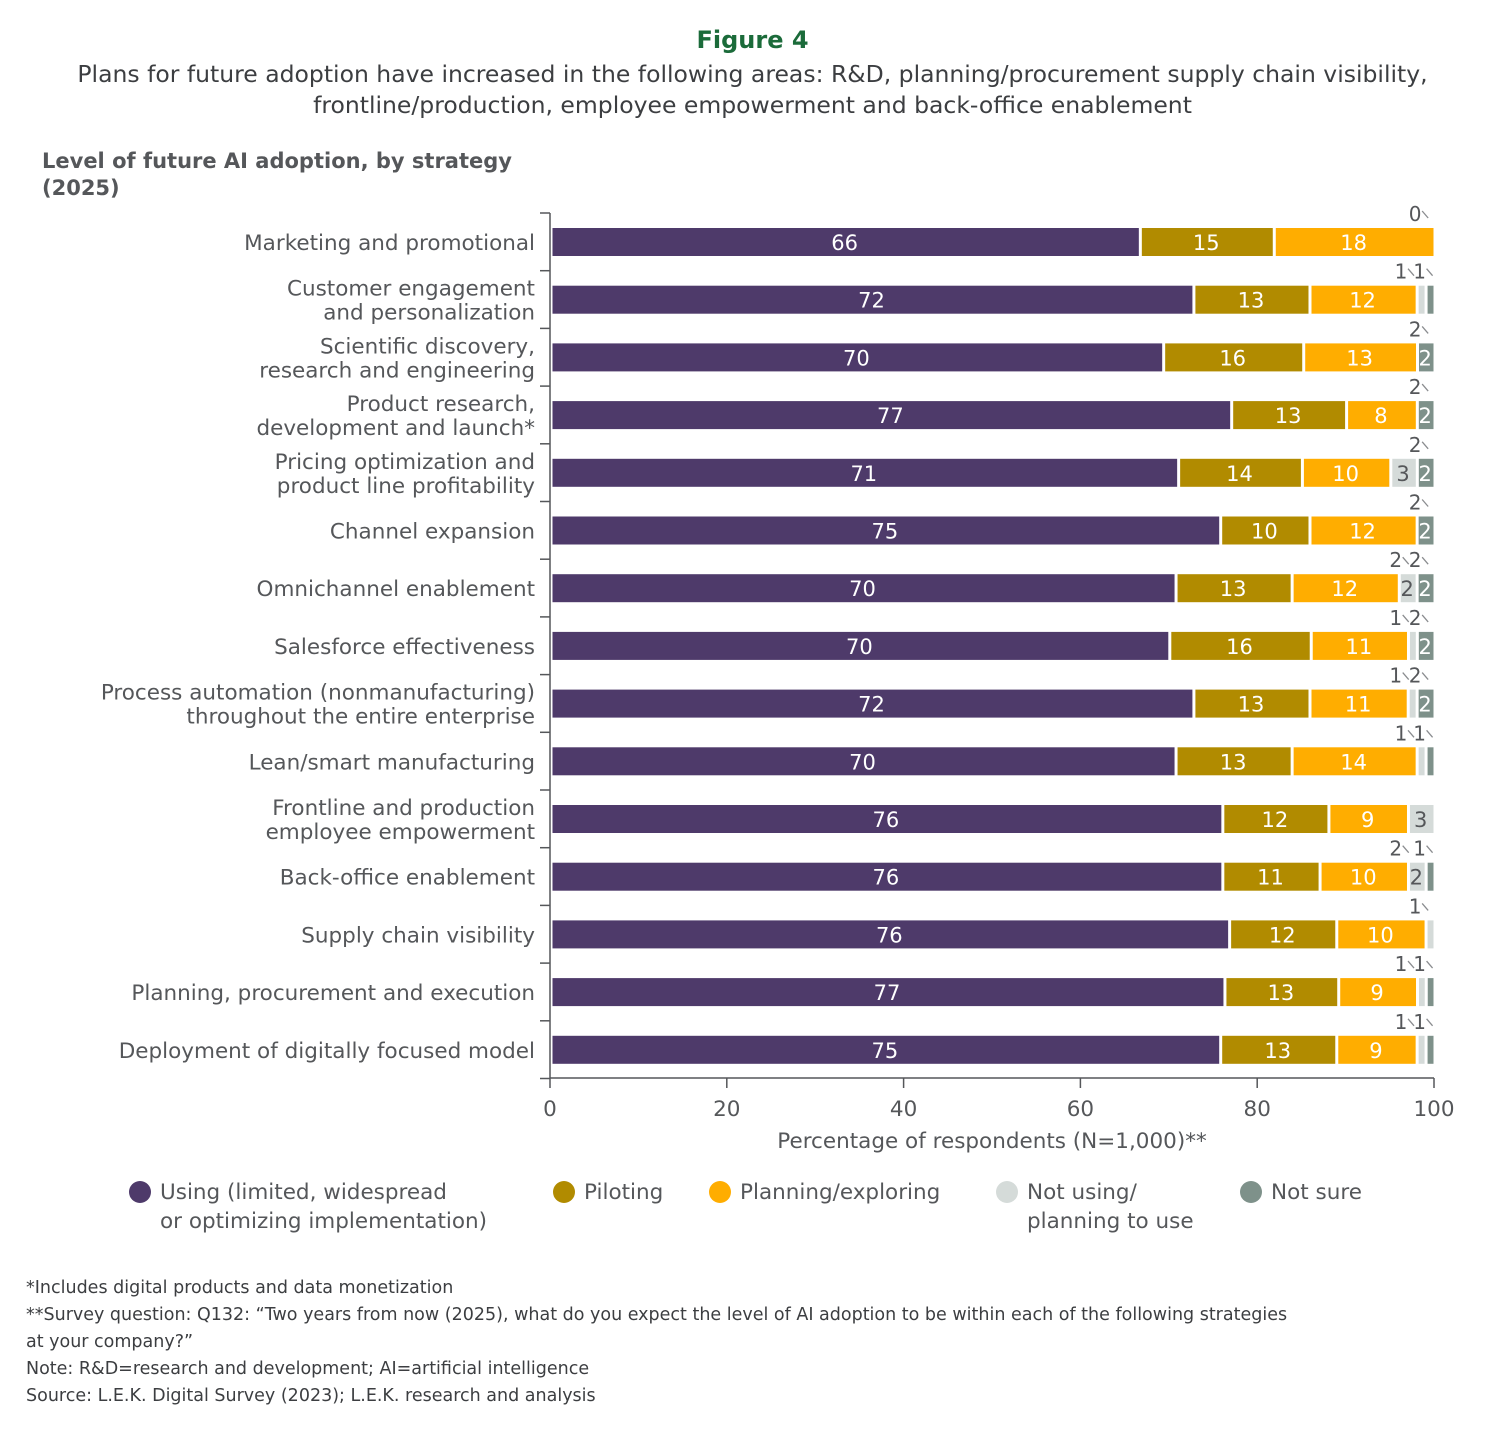 The height and width of the screenshot is (1434, 1505). I want to click on data-label: 10, so click(1363, 878).